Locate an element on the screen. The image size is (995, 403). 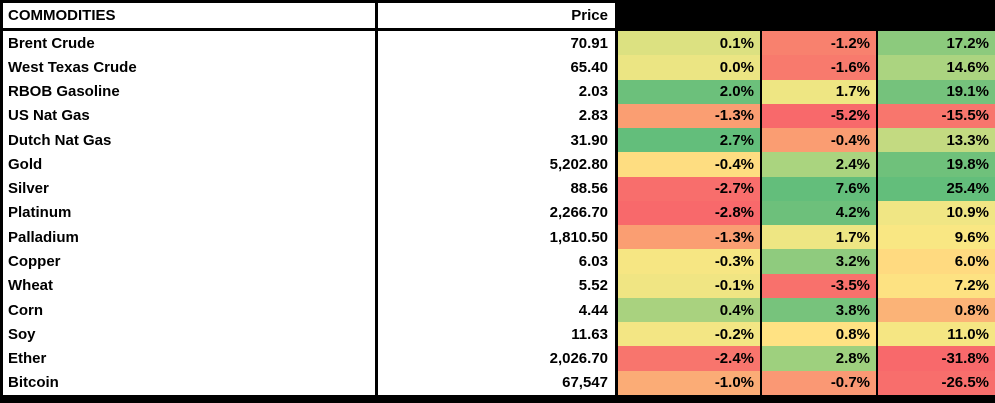
commodity-name-cell: Platinum is located at coordinates (190, 213).